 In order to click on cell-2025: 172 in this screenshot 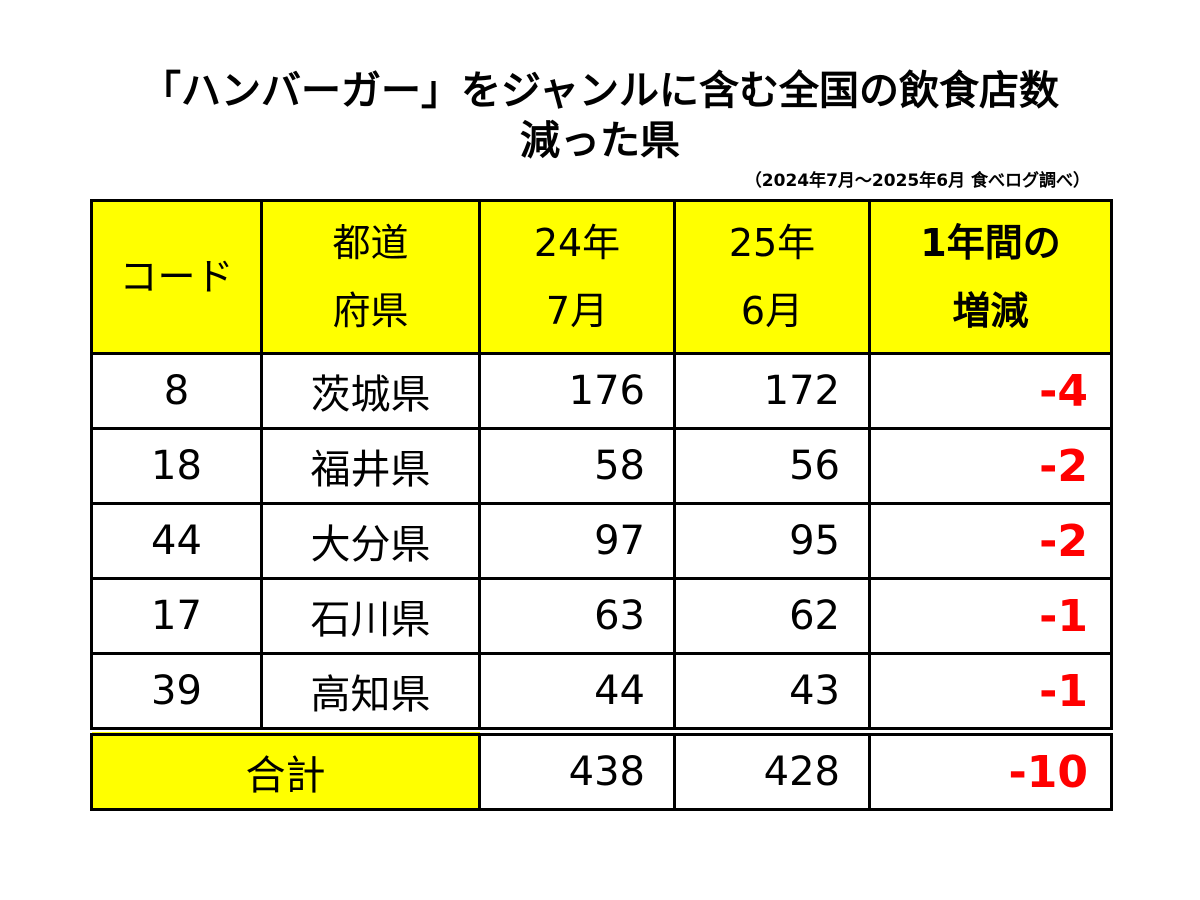, I will do `click(772, 391)`.